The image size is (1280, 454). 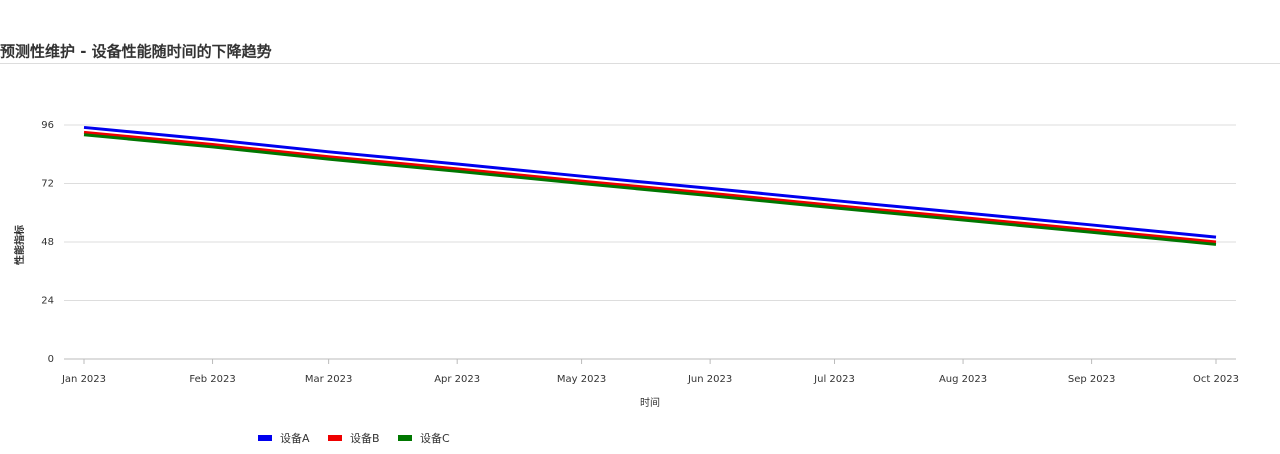 I want to click on y-tick-label: 48, so click(x=47, y=242).